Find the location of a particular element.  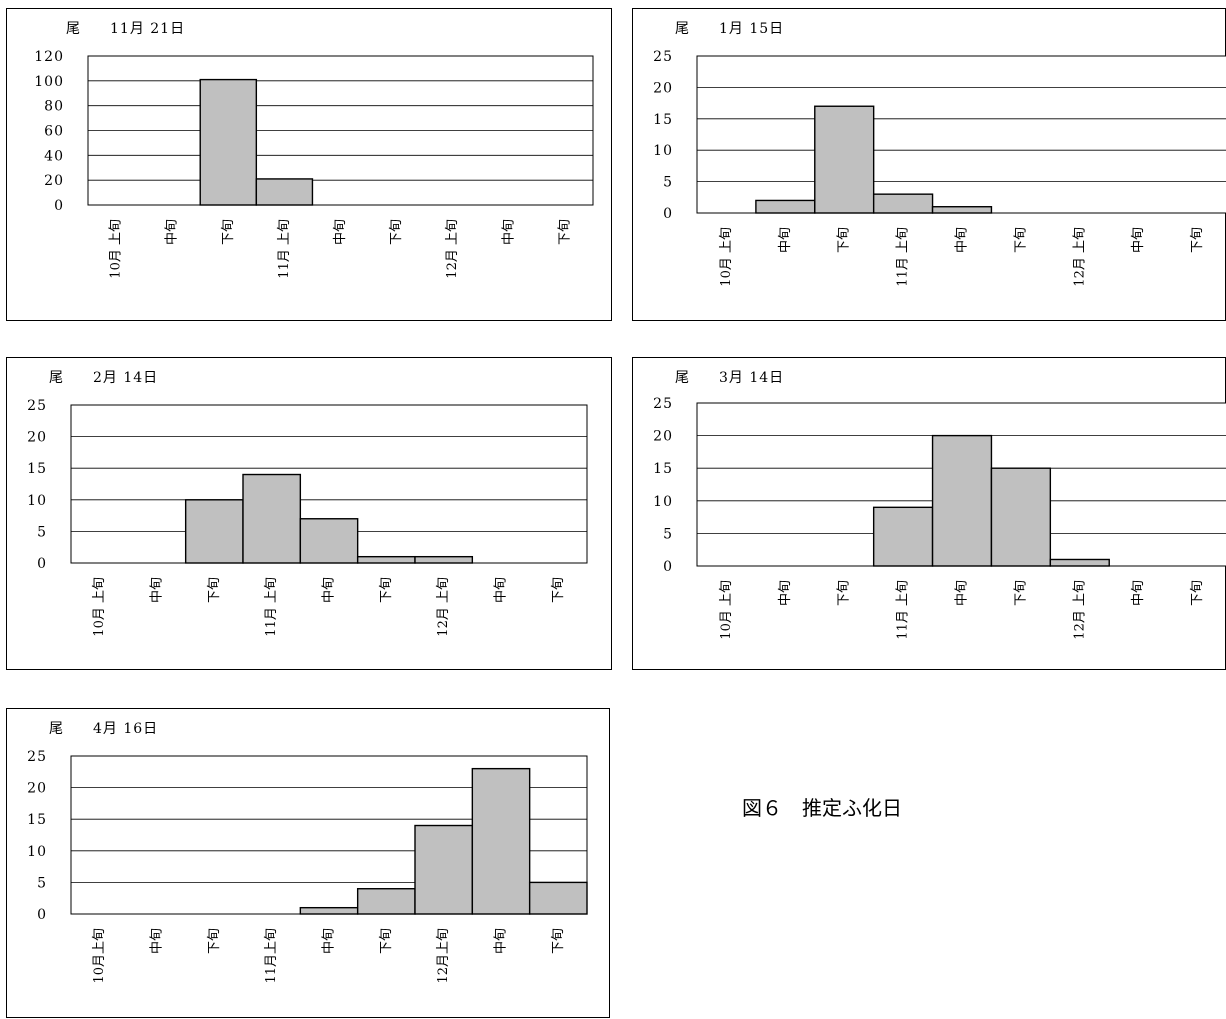

y-tick-label: 40 is located at coordinates (54, 156).